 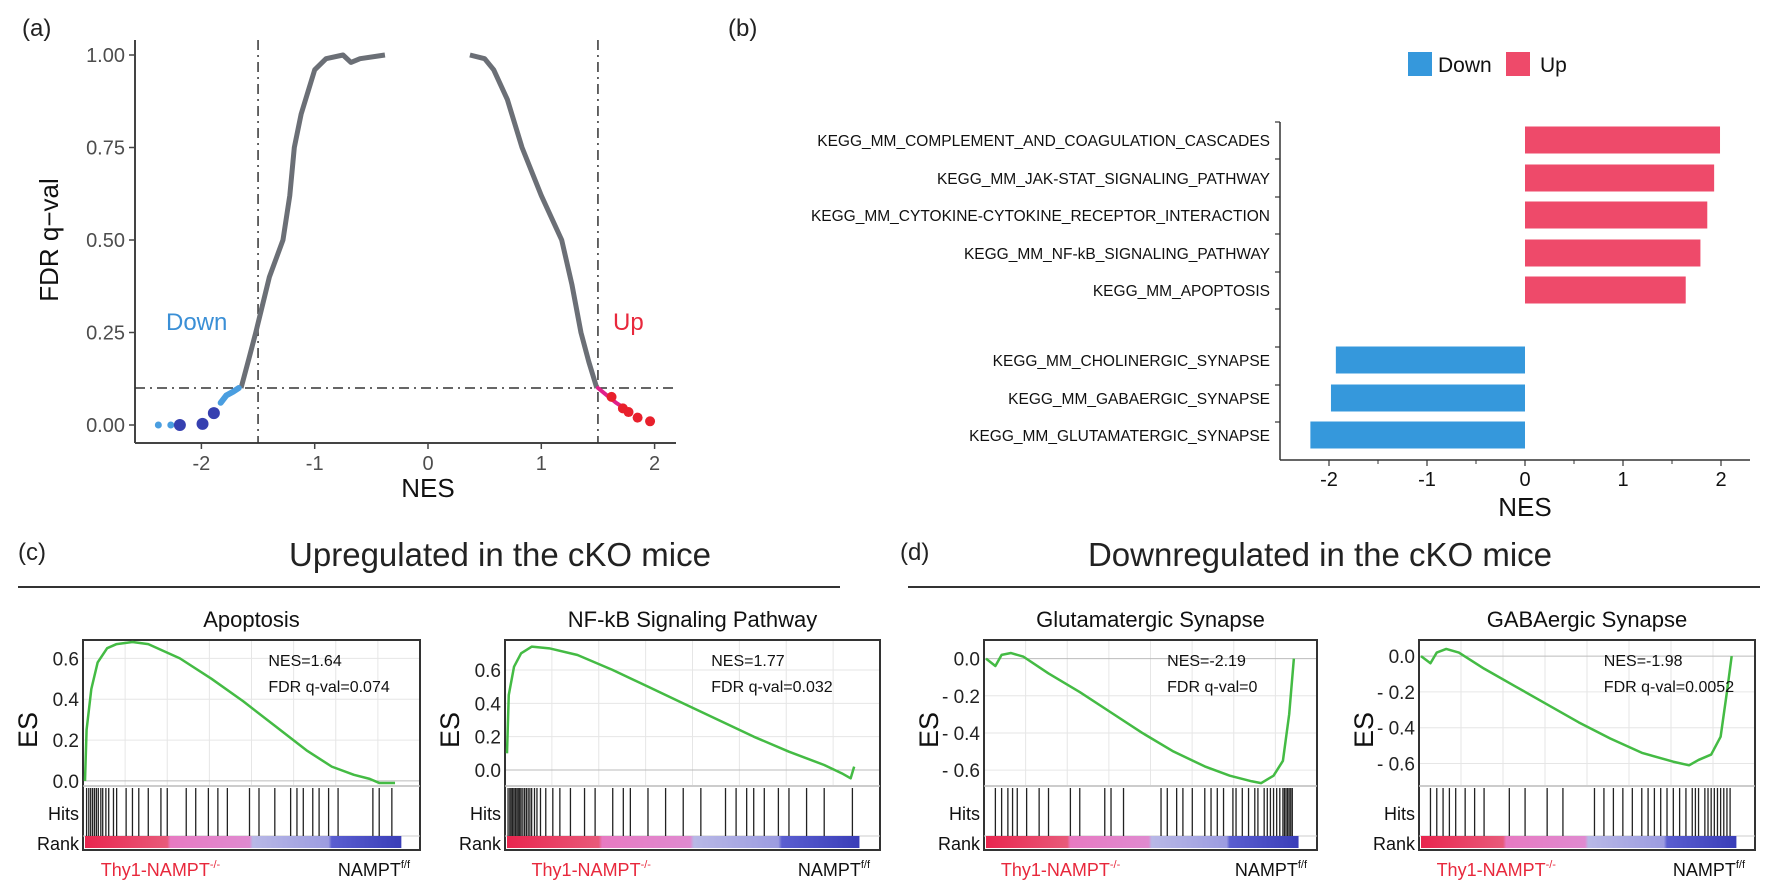 What do you see at coordinates (1181, 291) in the screenshot?
I see `category-label: KEGG_MM_APOPTOSIS` at bounding box center [1181, 291].